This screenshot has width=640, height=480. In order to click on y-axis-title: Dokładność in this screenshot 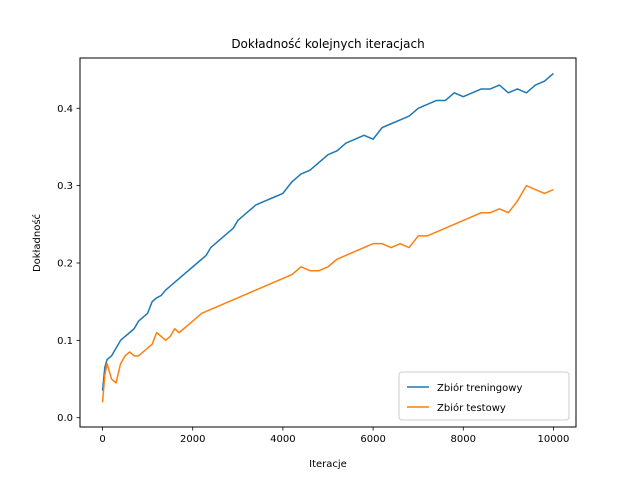, I will do `click(37, 243)`.